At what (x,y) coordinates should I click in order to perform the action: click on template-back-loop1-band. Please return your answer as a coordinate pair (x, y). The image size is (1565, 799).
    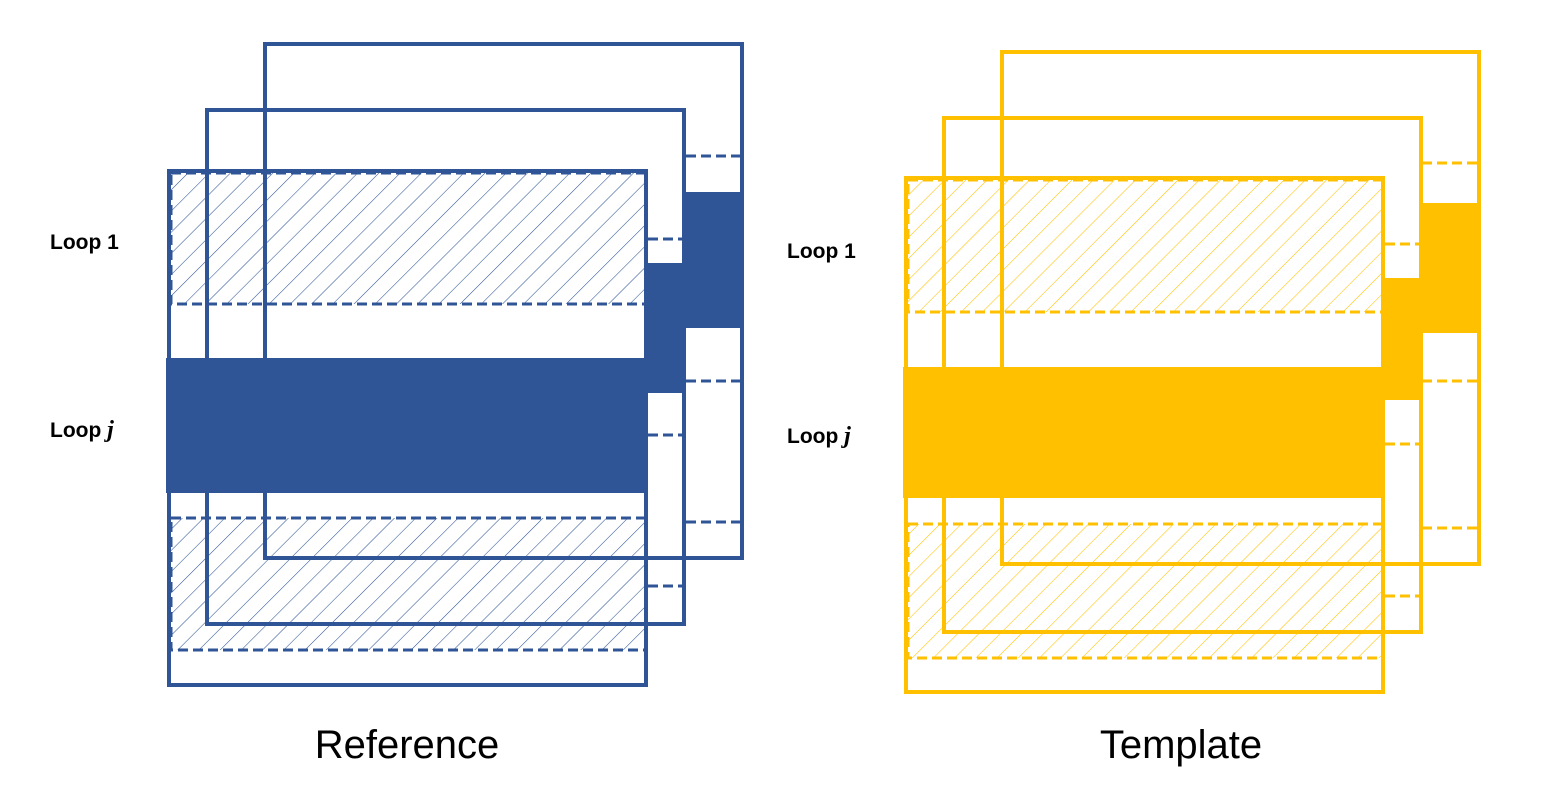
    Looking at the image, I should click on (1450, 268).